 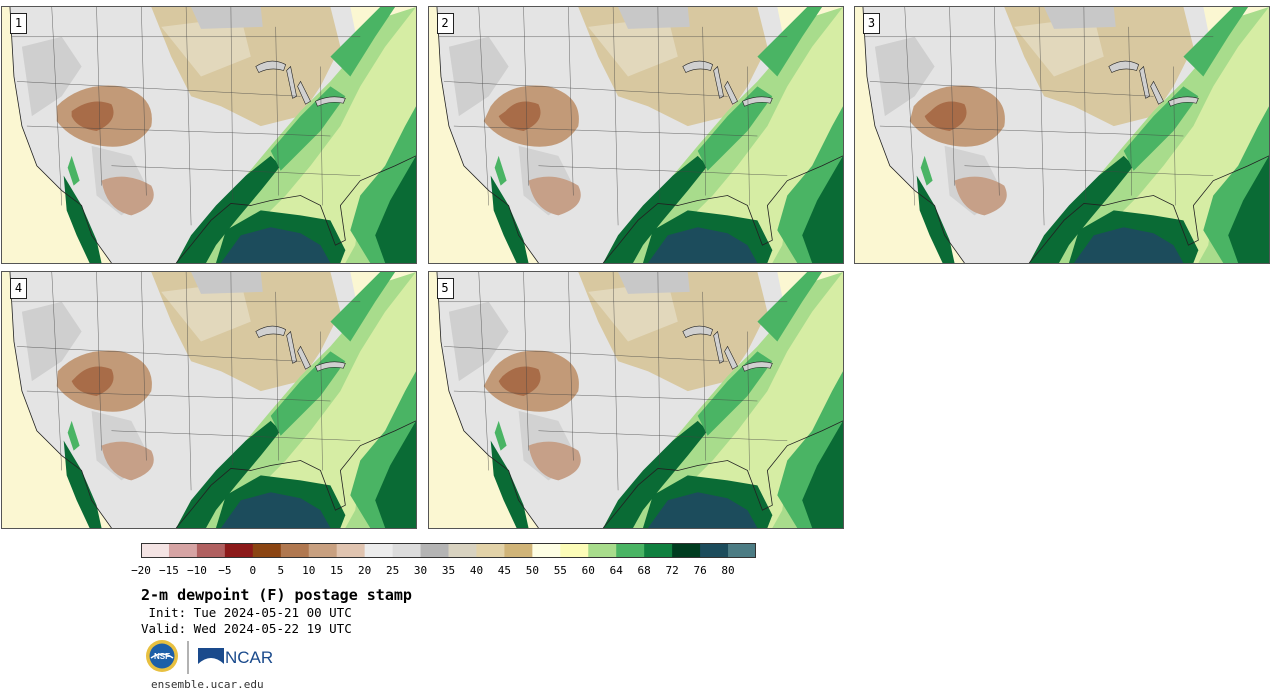 I want to click on colorbar-tick-label: 5, so click(x=280, y=570).